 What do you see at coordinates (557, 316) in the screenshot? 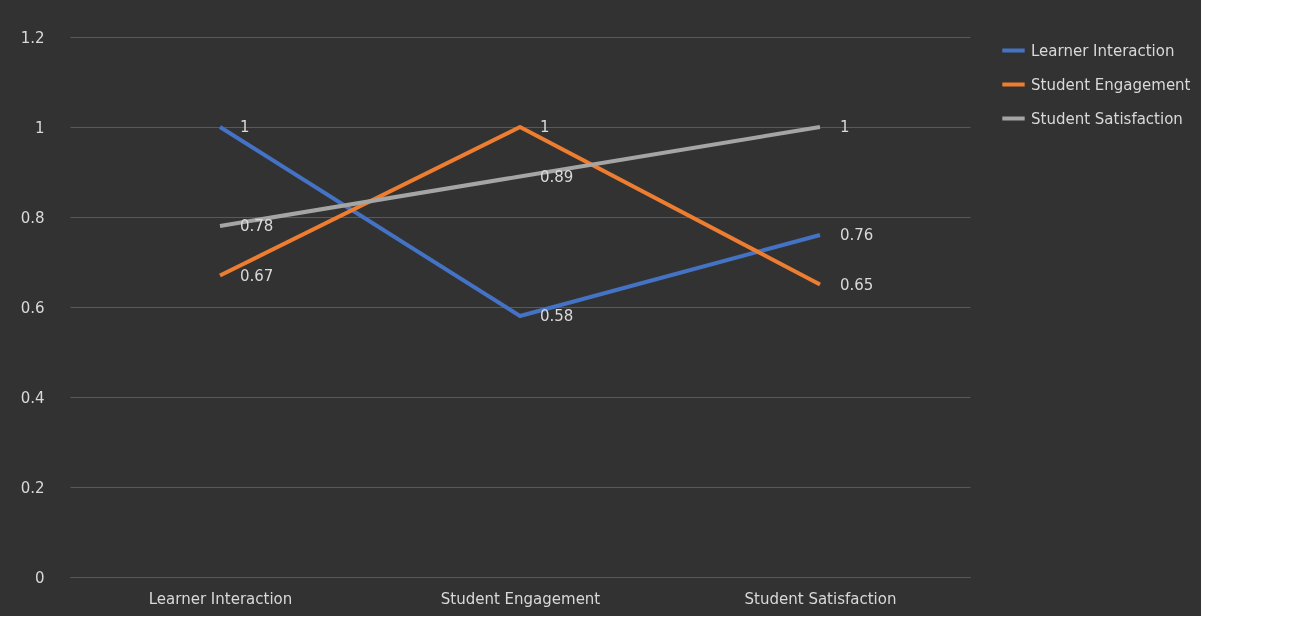
I see `data-label: 0.58` at bounding box center [557, 316].